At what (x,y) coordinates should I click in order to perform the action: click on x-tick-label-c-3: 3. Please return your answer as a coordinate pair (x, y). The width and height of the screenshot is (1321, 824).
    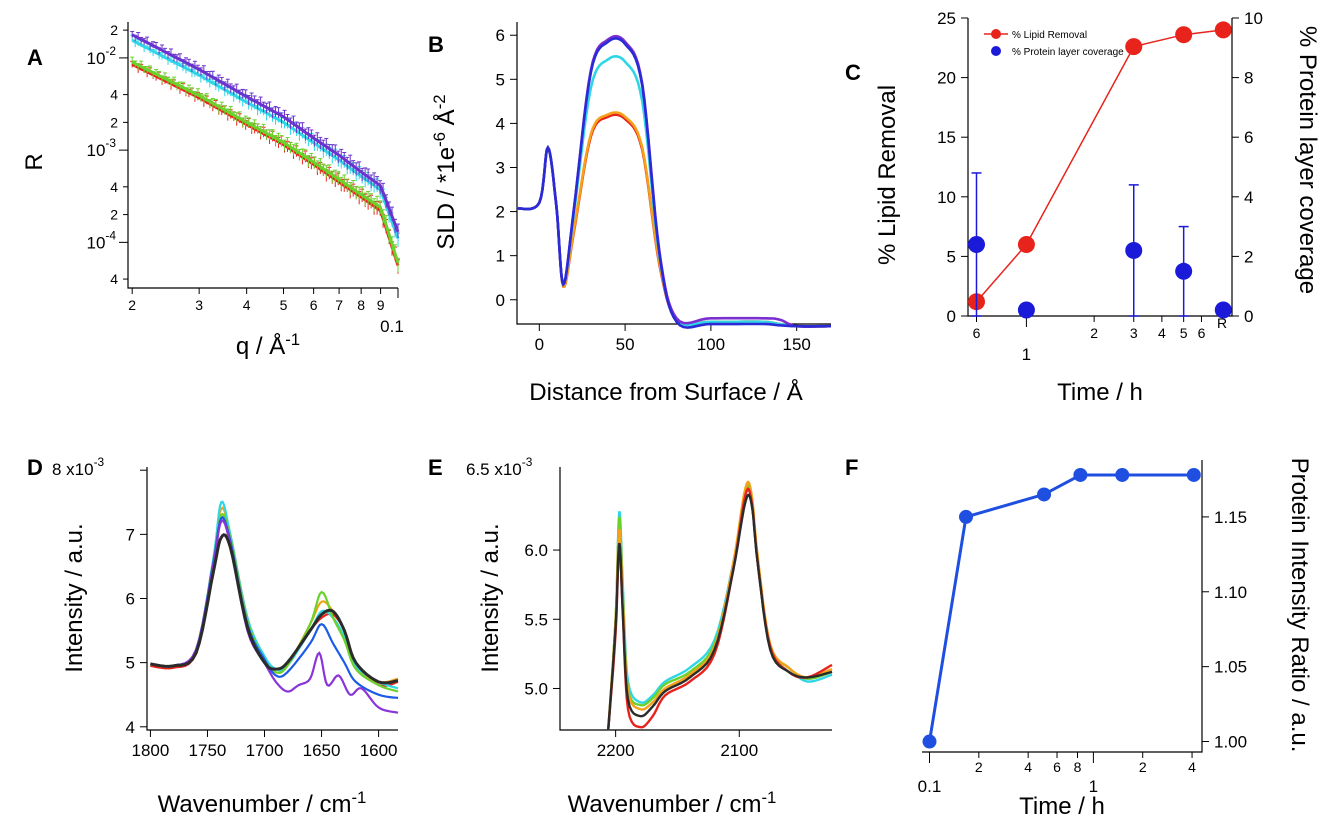
    Looking at the image, I should click on (1134, 333).